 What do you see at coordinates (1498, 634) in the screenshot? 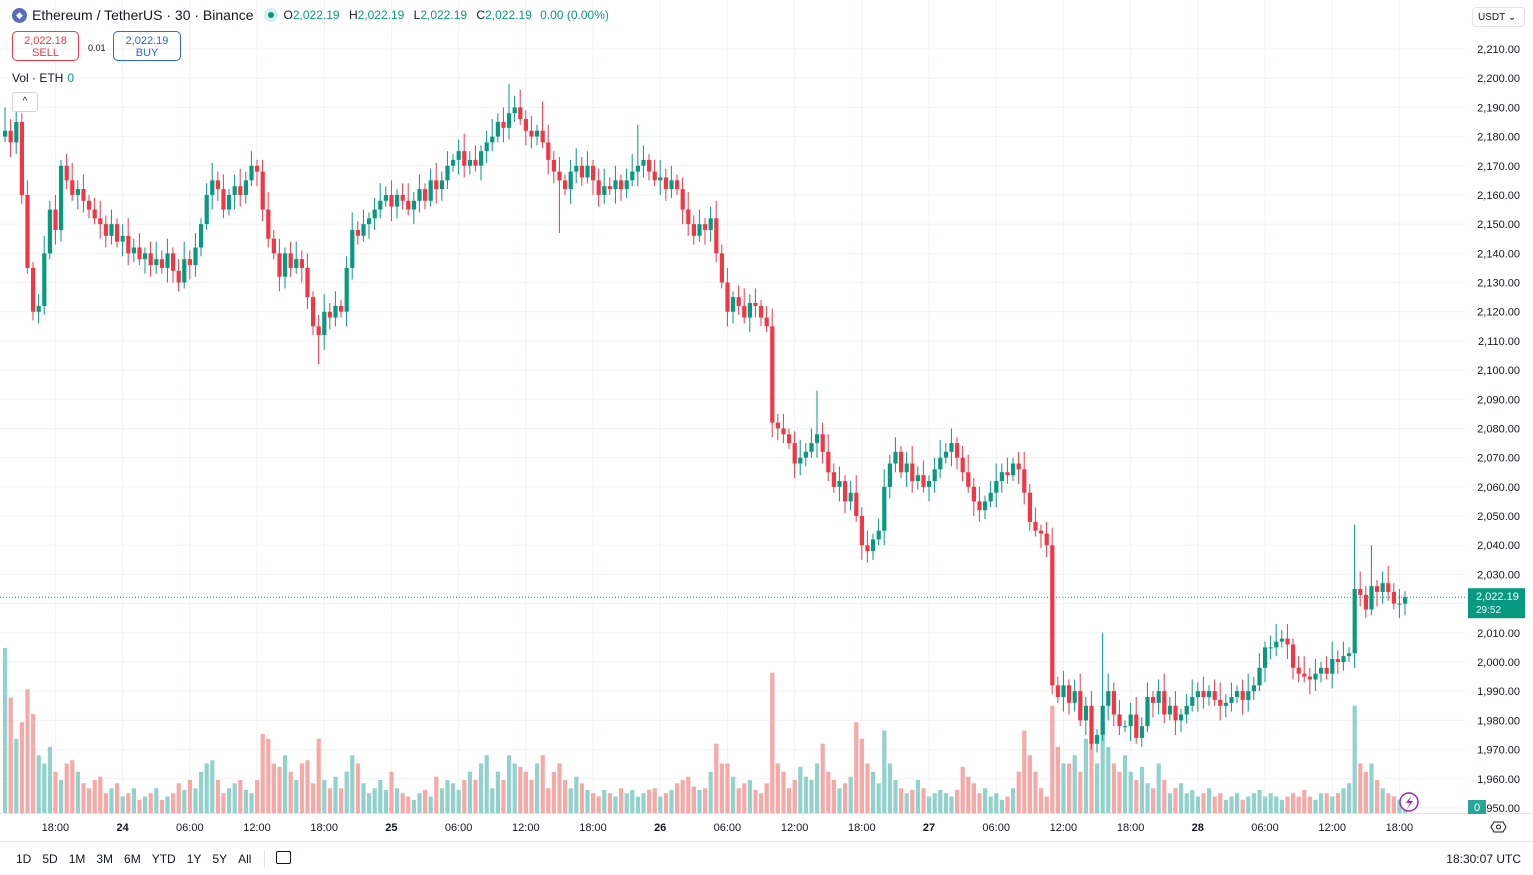
I see `y-tick-label: 2,010.00` at bounding box center [1498, 634].